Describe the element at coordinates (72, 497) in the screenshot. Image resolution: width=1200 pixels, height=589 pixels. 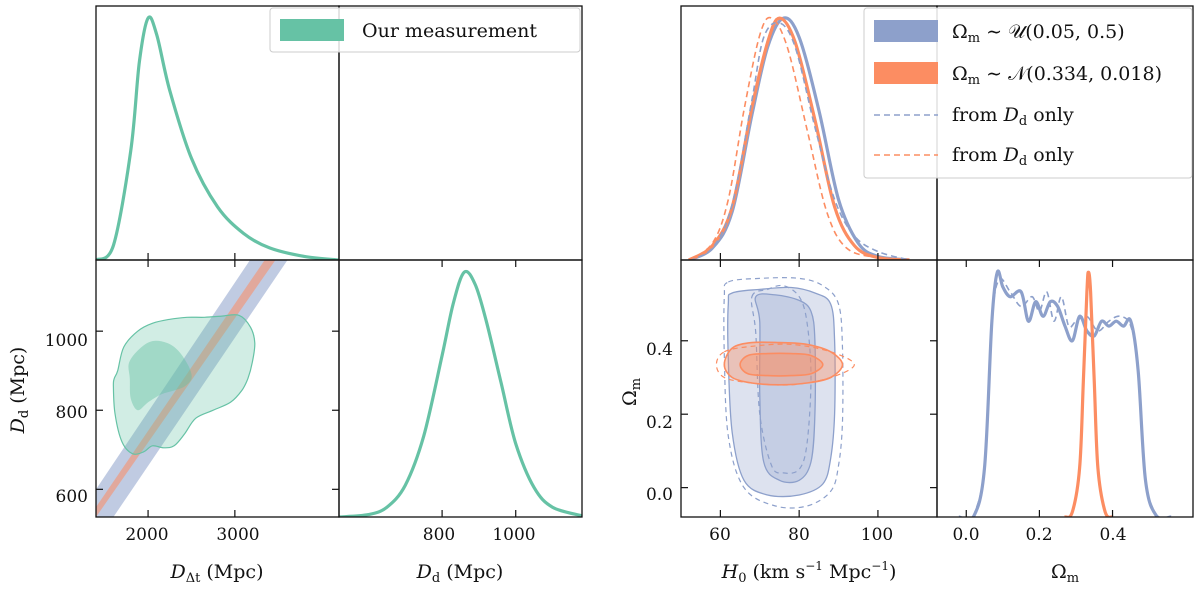
I see `tick-label: 600` at that location.